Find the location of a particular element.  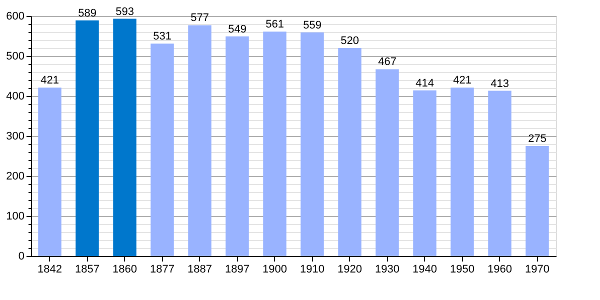

x-tick-label: 1960 is located at coordinates (500, 270).